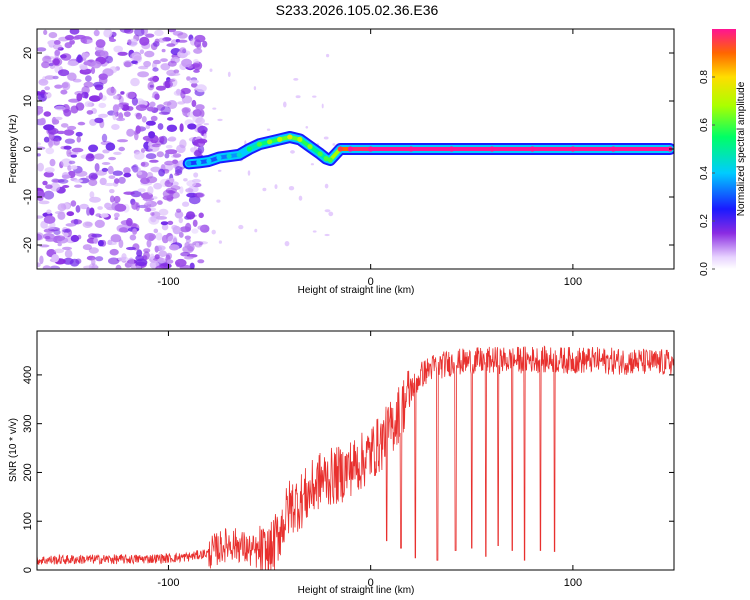 This screenshot has height=600, width=750. Describe the element at coordinates (371, 282) in the screenshot. I see `x-tick-label: 0` at that location.